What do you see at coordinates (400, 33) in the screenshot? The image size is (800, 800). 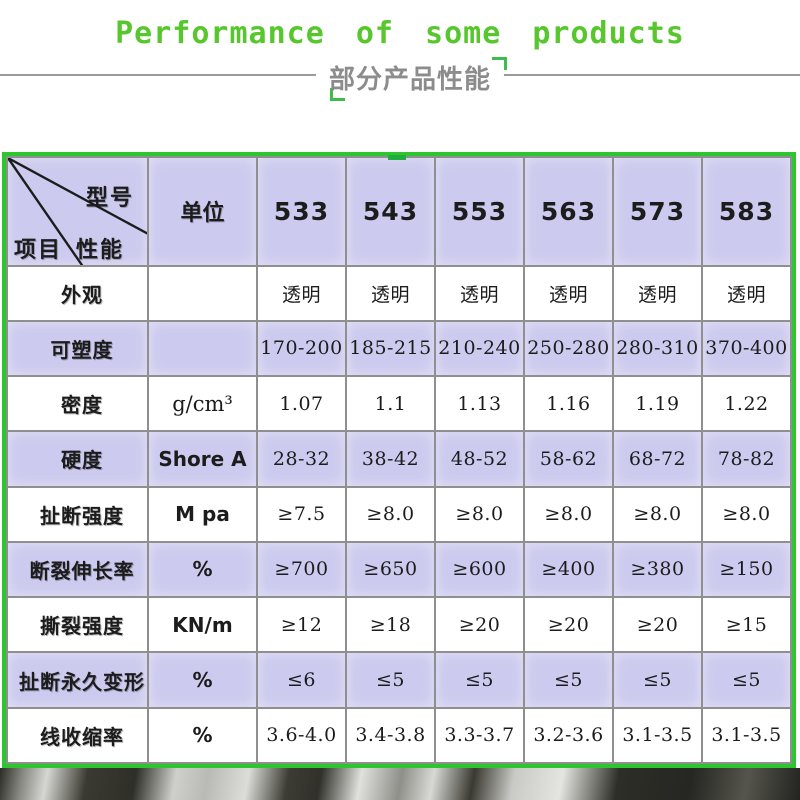 I see `page-title: Performance of some products` at bounding box center [400, 33].